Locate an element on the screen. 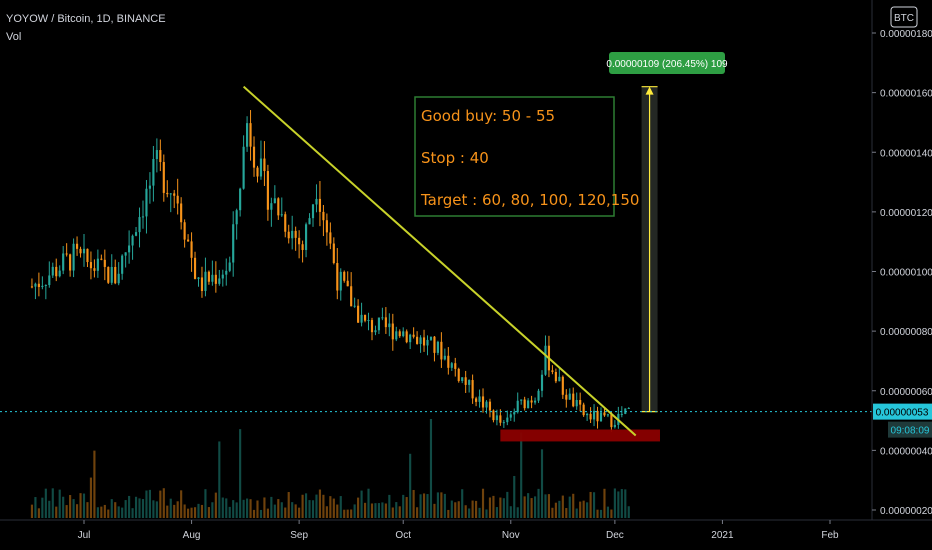 The width and height of the screenshot is (932, 550). measure-label-background is located at coordinates (667, 63).